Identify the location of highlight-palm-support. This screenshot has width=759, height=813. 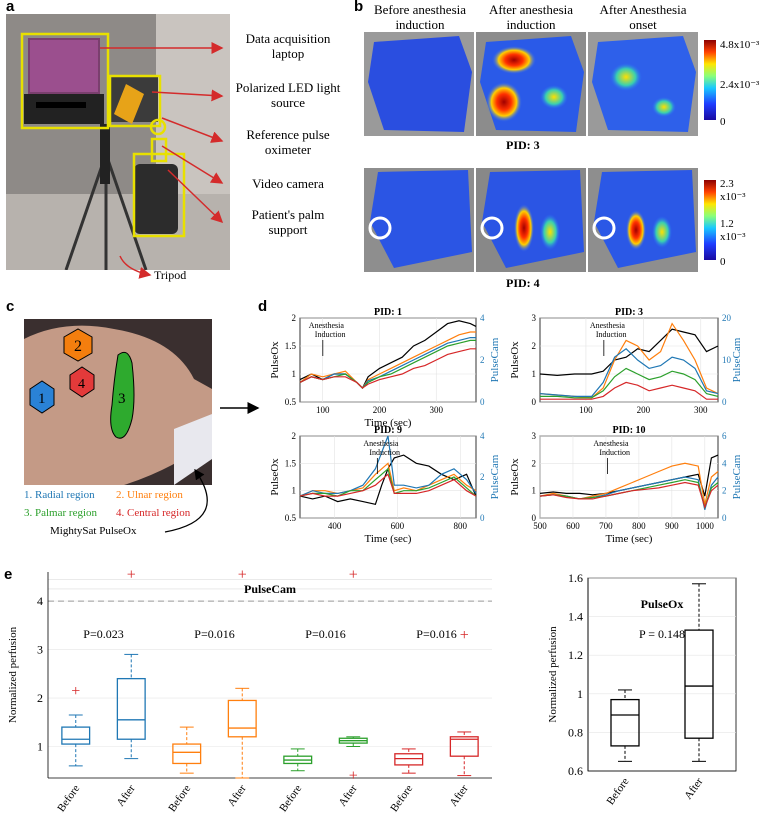
(159, 195).